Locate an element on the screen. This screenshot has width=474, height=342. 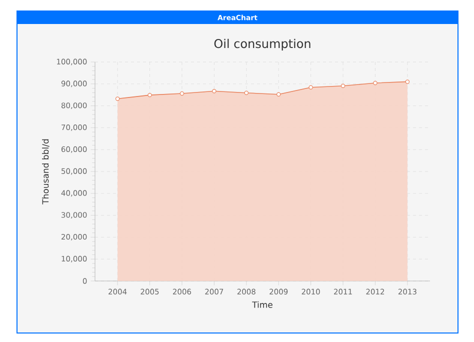
x-axis-title: Time is located at coordinates (262, 304).